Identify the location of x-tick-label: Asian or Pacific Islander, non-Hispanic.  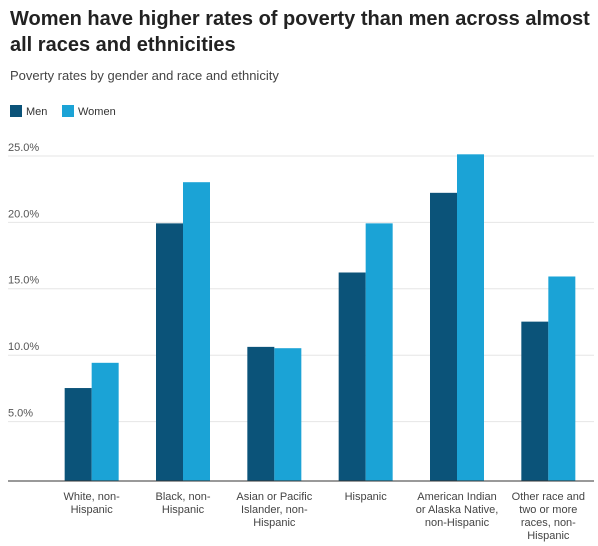
(274, 510).